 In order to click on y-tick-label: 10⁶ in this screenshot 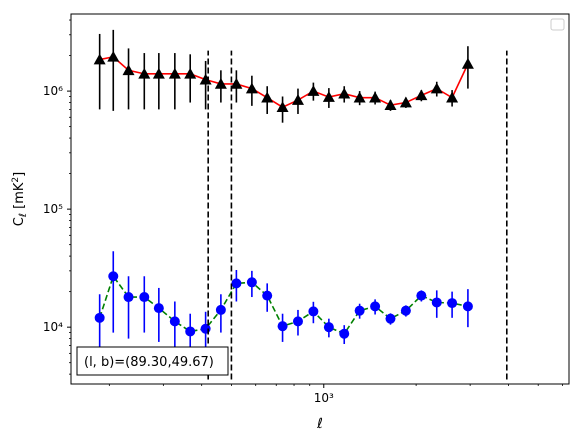, I will do `click(53, 91)`.